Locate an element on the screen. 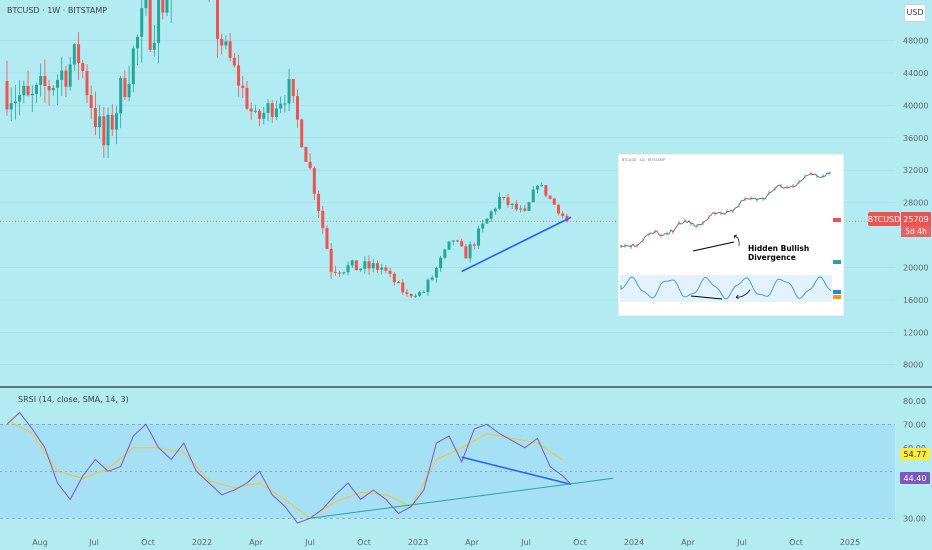 This screenshot has height=550, width=932. inset-arrow-icon is located at coordinates (736, 241).